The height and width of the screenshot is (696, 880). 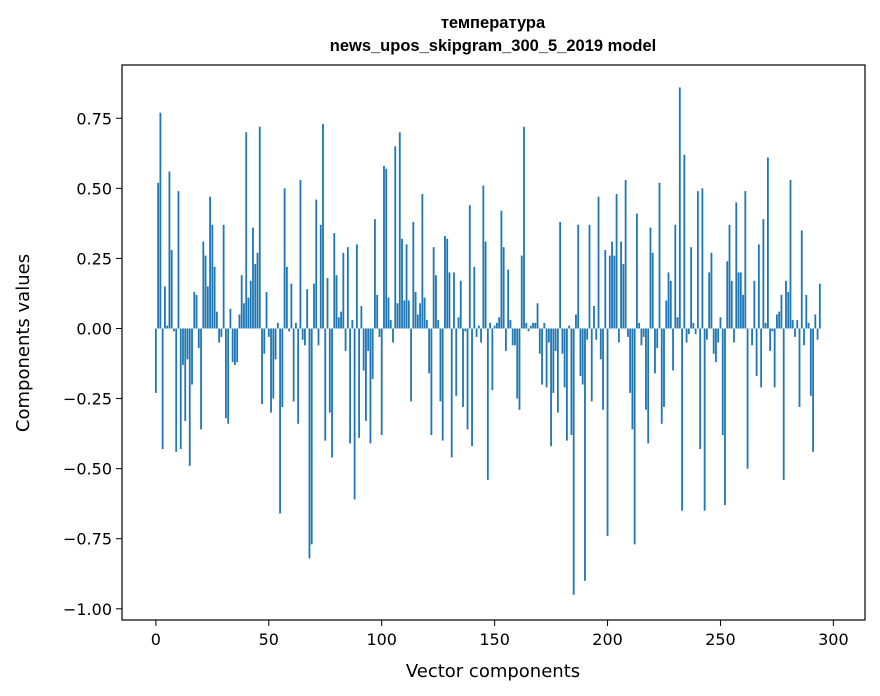 What do you see at coordinates (500, 634) in the screenshot?
I see `x-axis-ticks: 0 50 100 150 200 250 300` at bounding box center [500, 634].